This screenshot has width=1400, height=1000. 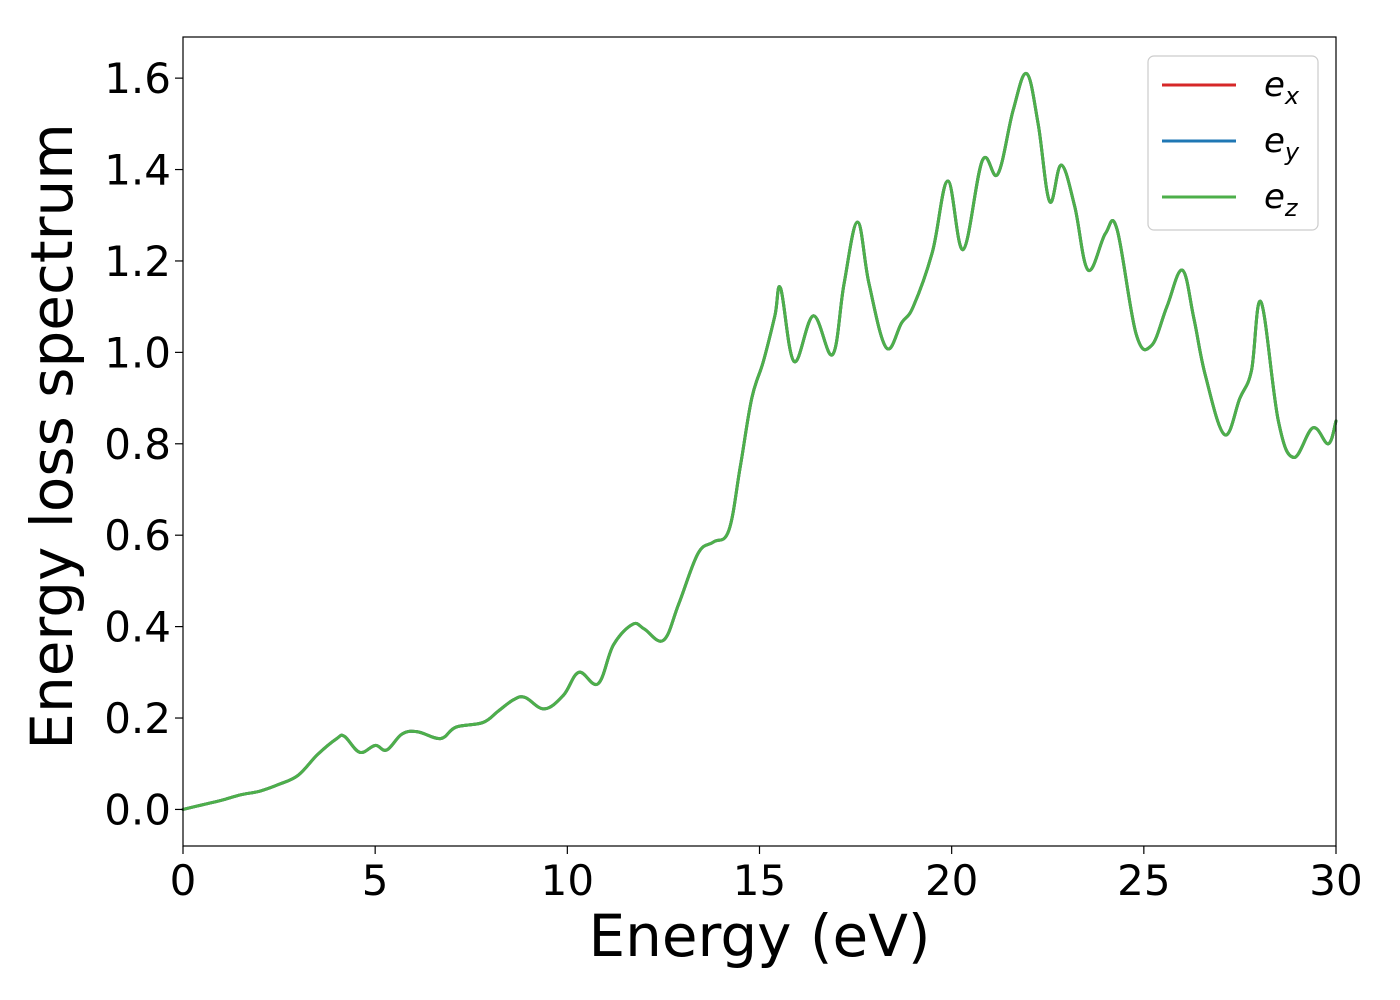 What do you see at coordinates (137, 718) in the screenshot?
I see `y-tick-label: 0.2` at bounding box center [137, 718].